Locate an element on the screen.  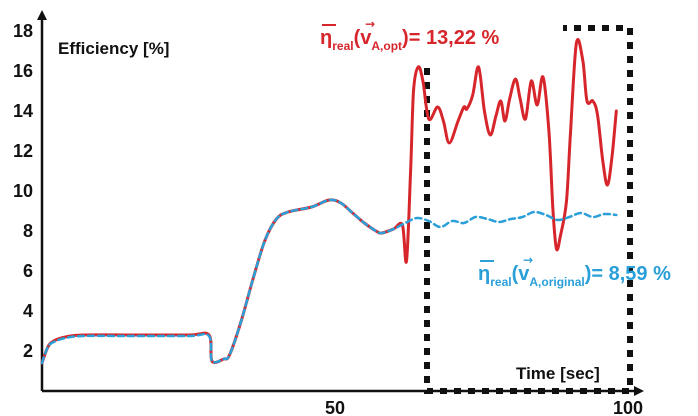
y-tick-label: 6 is located at coordinates (28, 271).